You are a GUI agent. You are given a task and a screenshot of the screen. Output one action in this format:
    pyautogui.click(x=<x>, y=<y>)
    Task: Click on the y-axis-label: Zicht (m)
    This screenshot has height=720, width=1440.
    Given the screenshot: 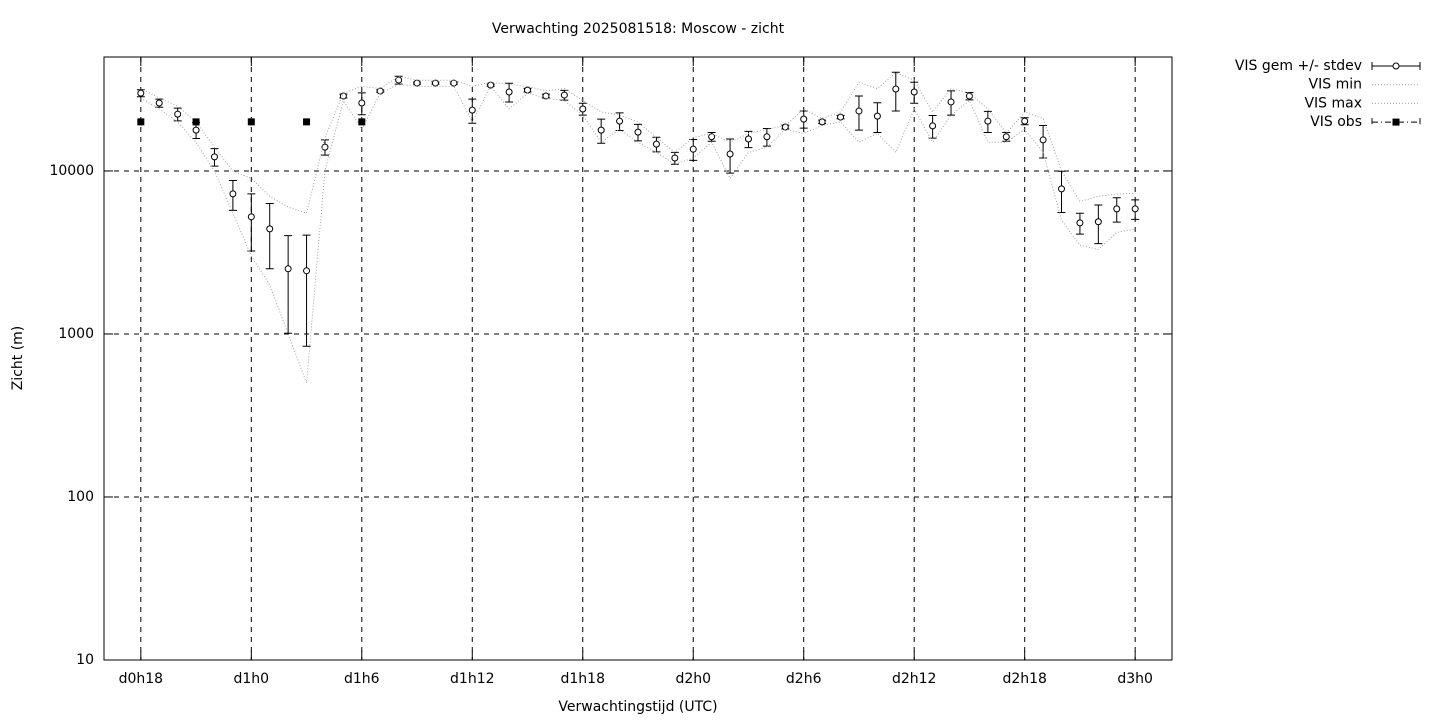 What is the action you would take?
    pyautogui.click(x=18, y=358)
    